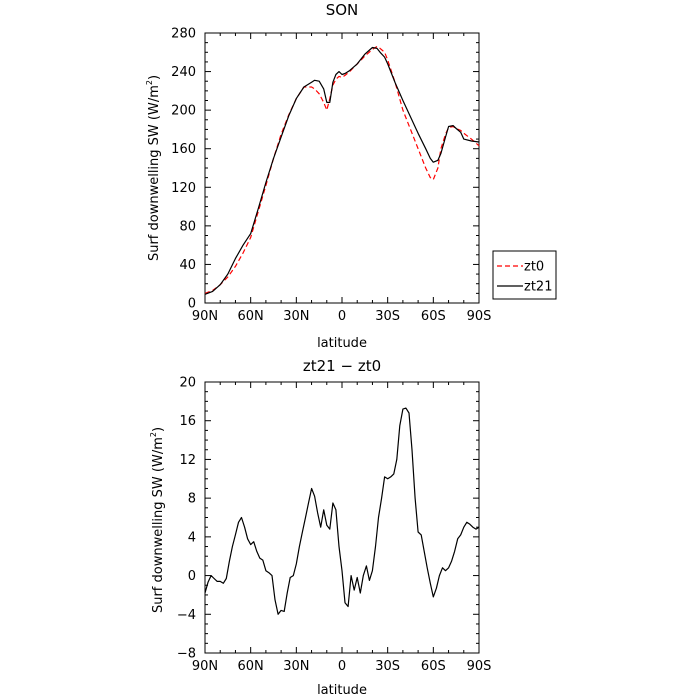  I want to click on series-line-zt21, so click(342, 170).